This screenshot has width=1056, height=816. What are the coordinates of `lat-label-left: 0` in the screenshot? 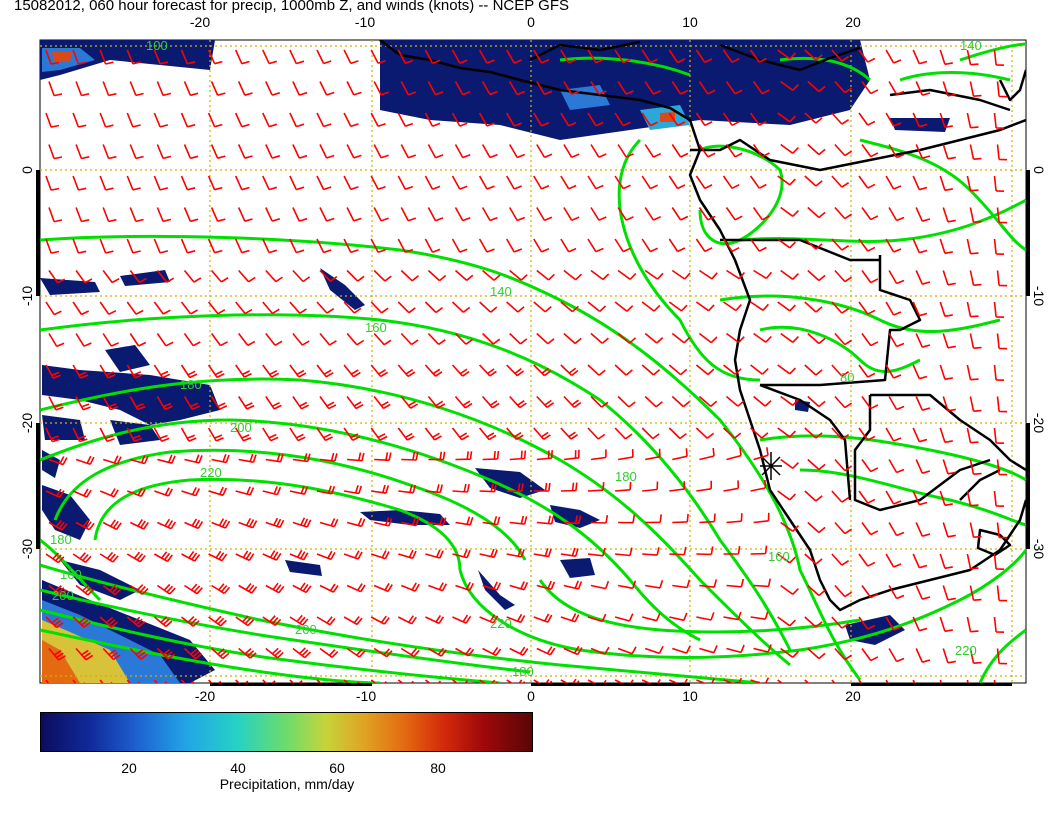 It's located at (27, 170).